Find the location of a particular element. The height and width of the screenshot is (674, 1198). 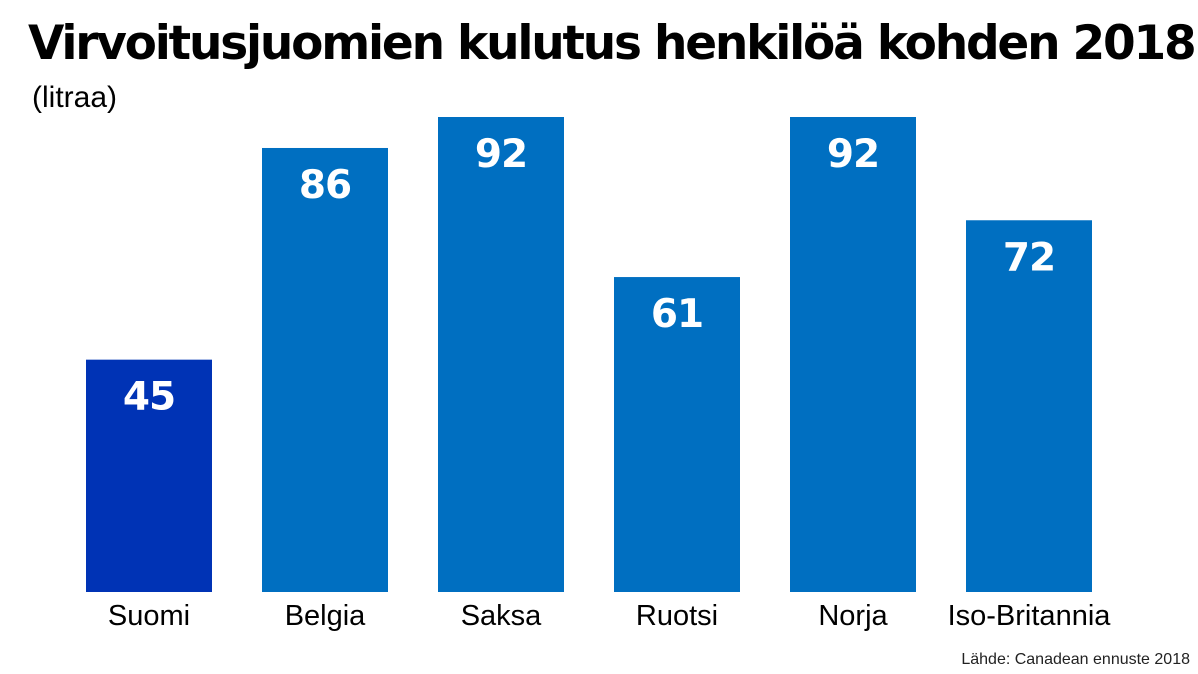

bar-value-label: 72 is located at coordinates (1029, 257).